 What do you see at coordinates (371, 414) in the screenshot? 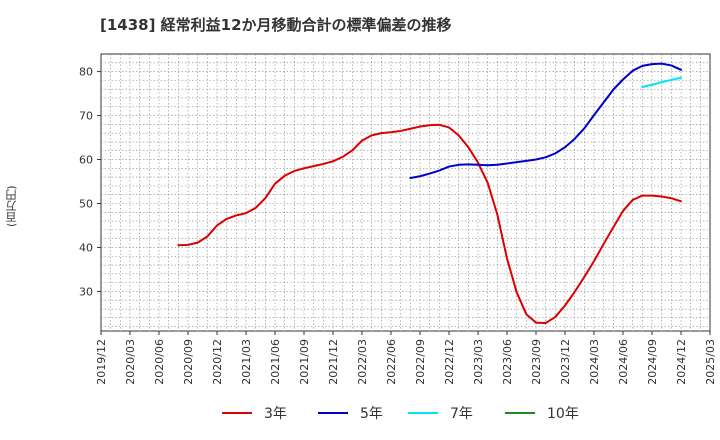
I see `legend-label-5年: 5年` at bounding box center [371, 414].